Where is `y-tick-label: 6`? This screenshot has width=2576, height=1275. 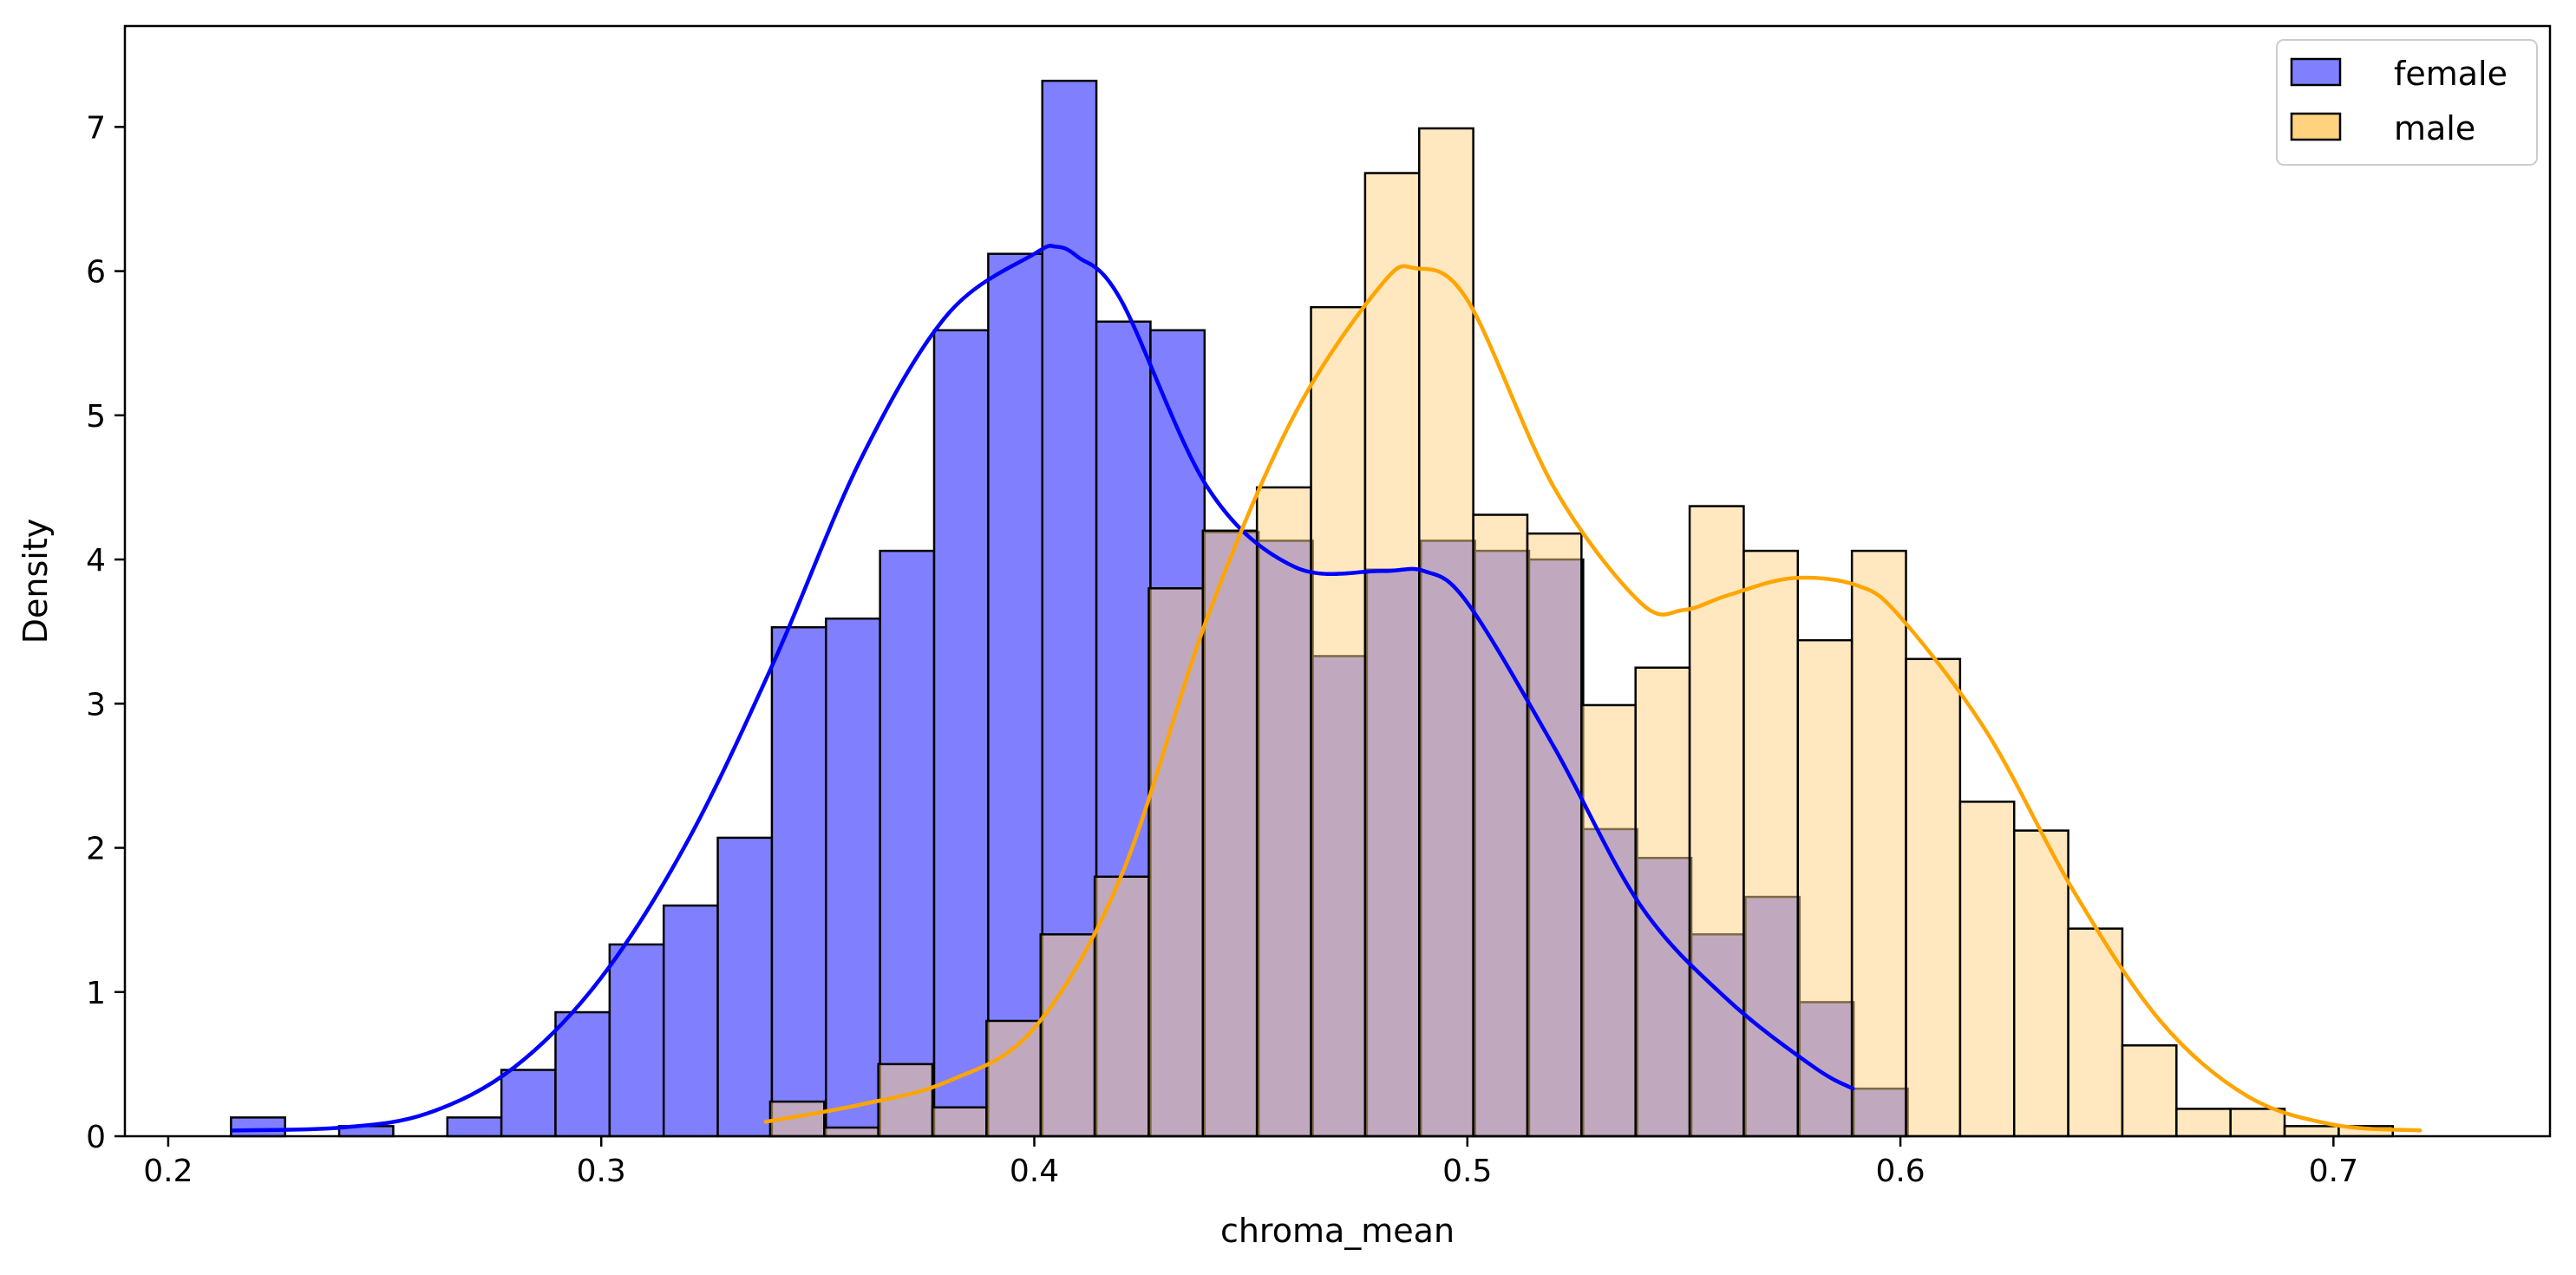
y-tick-label: 6 is located at coordinates (96, 273).